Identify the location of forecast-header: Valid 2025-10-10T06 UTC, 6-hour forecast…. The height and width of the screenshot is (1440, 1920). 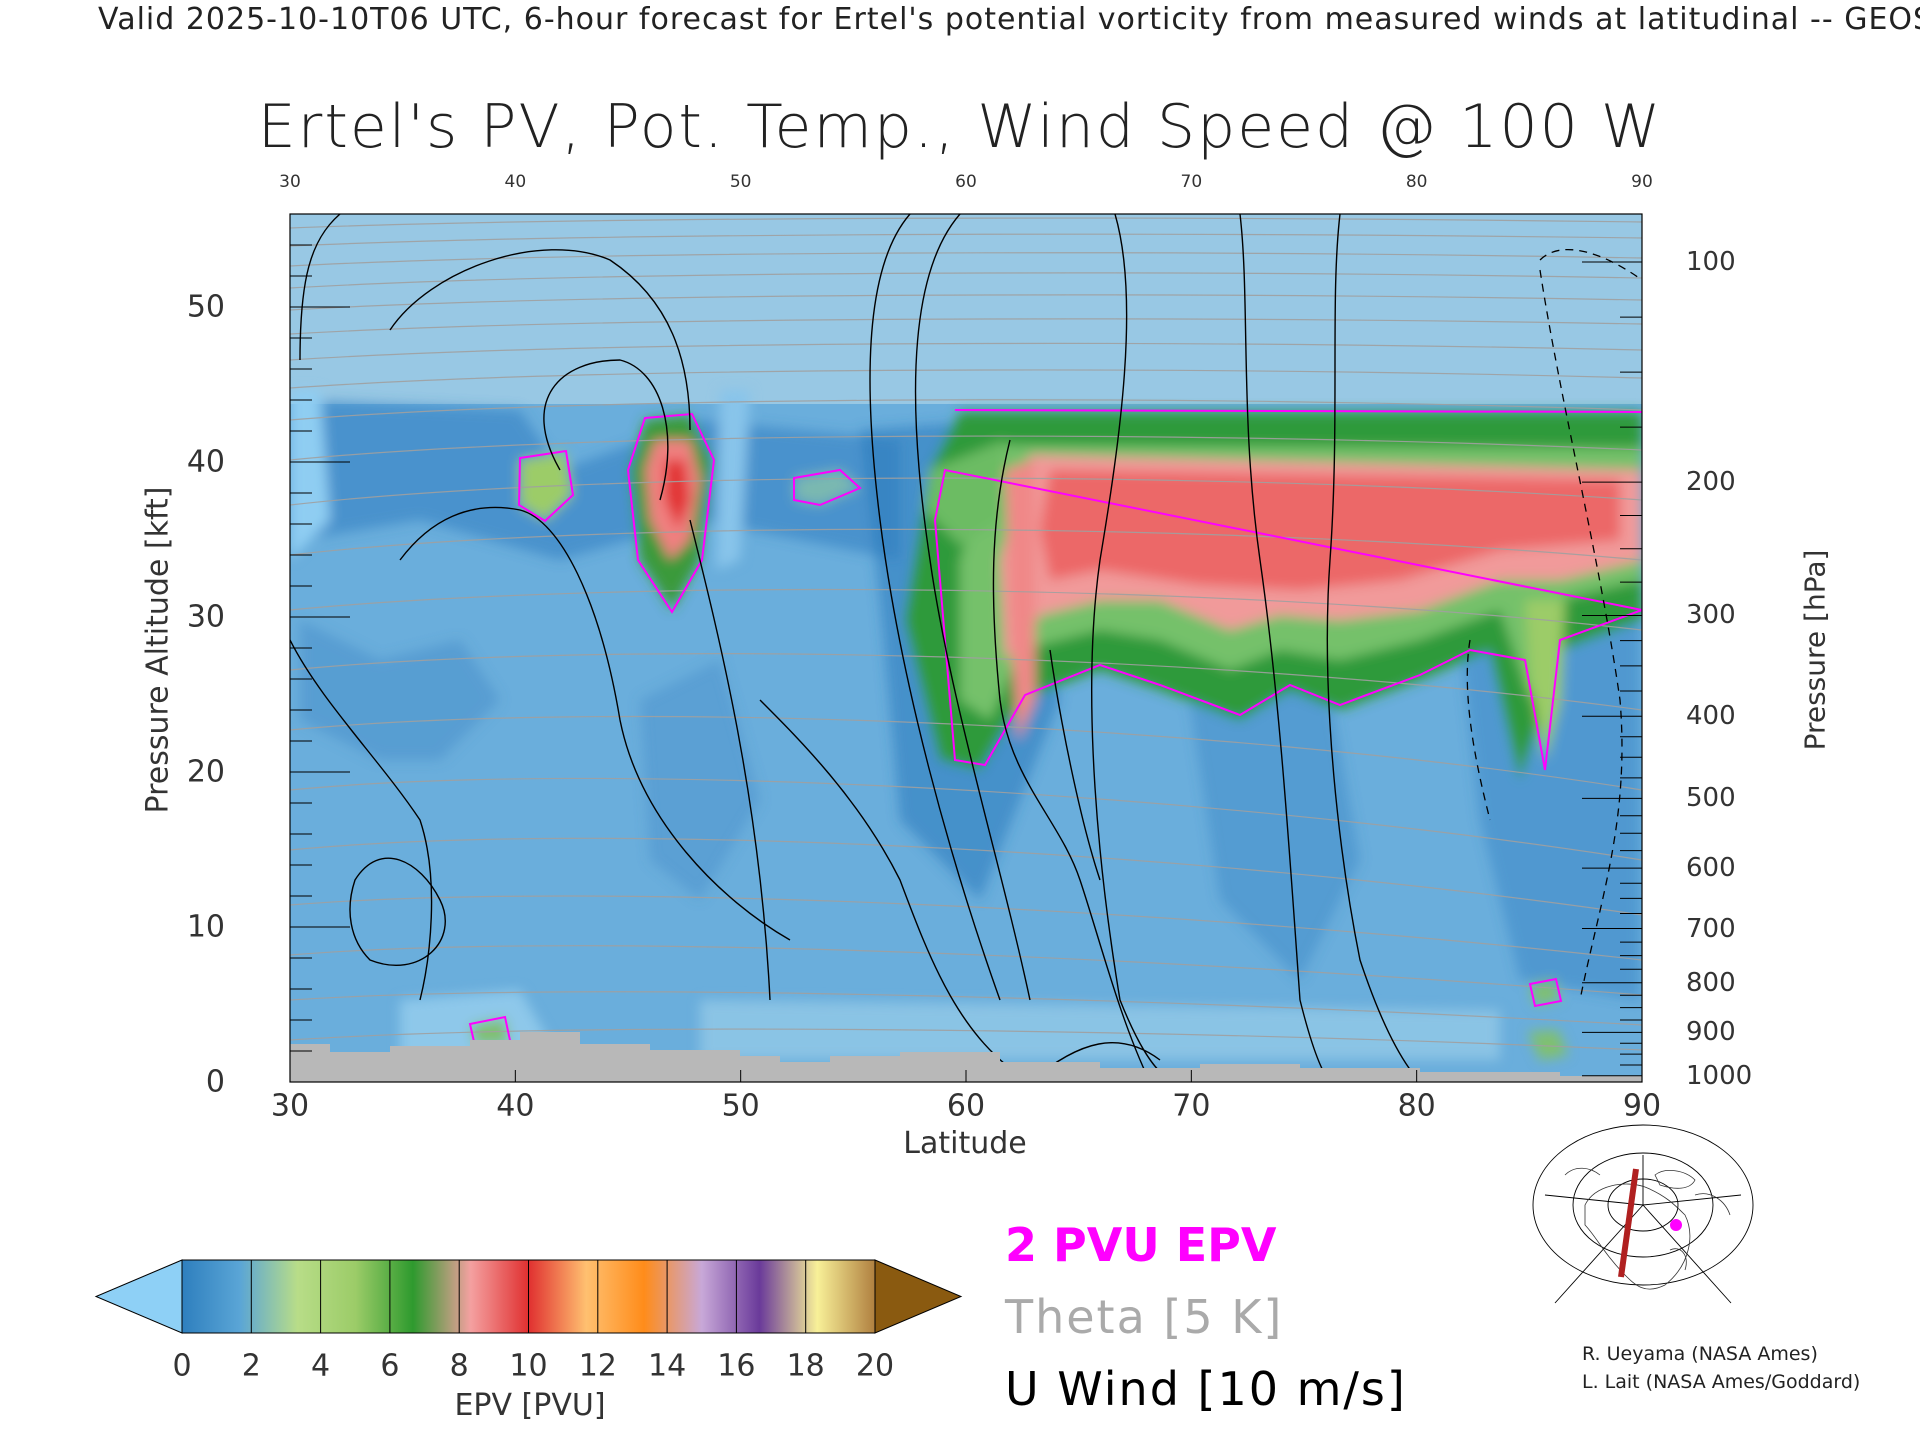
(1009, 19).